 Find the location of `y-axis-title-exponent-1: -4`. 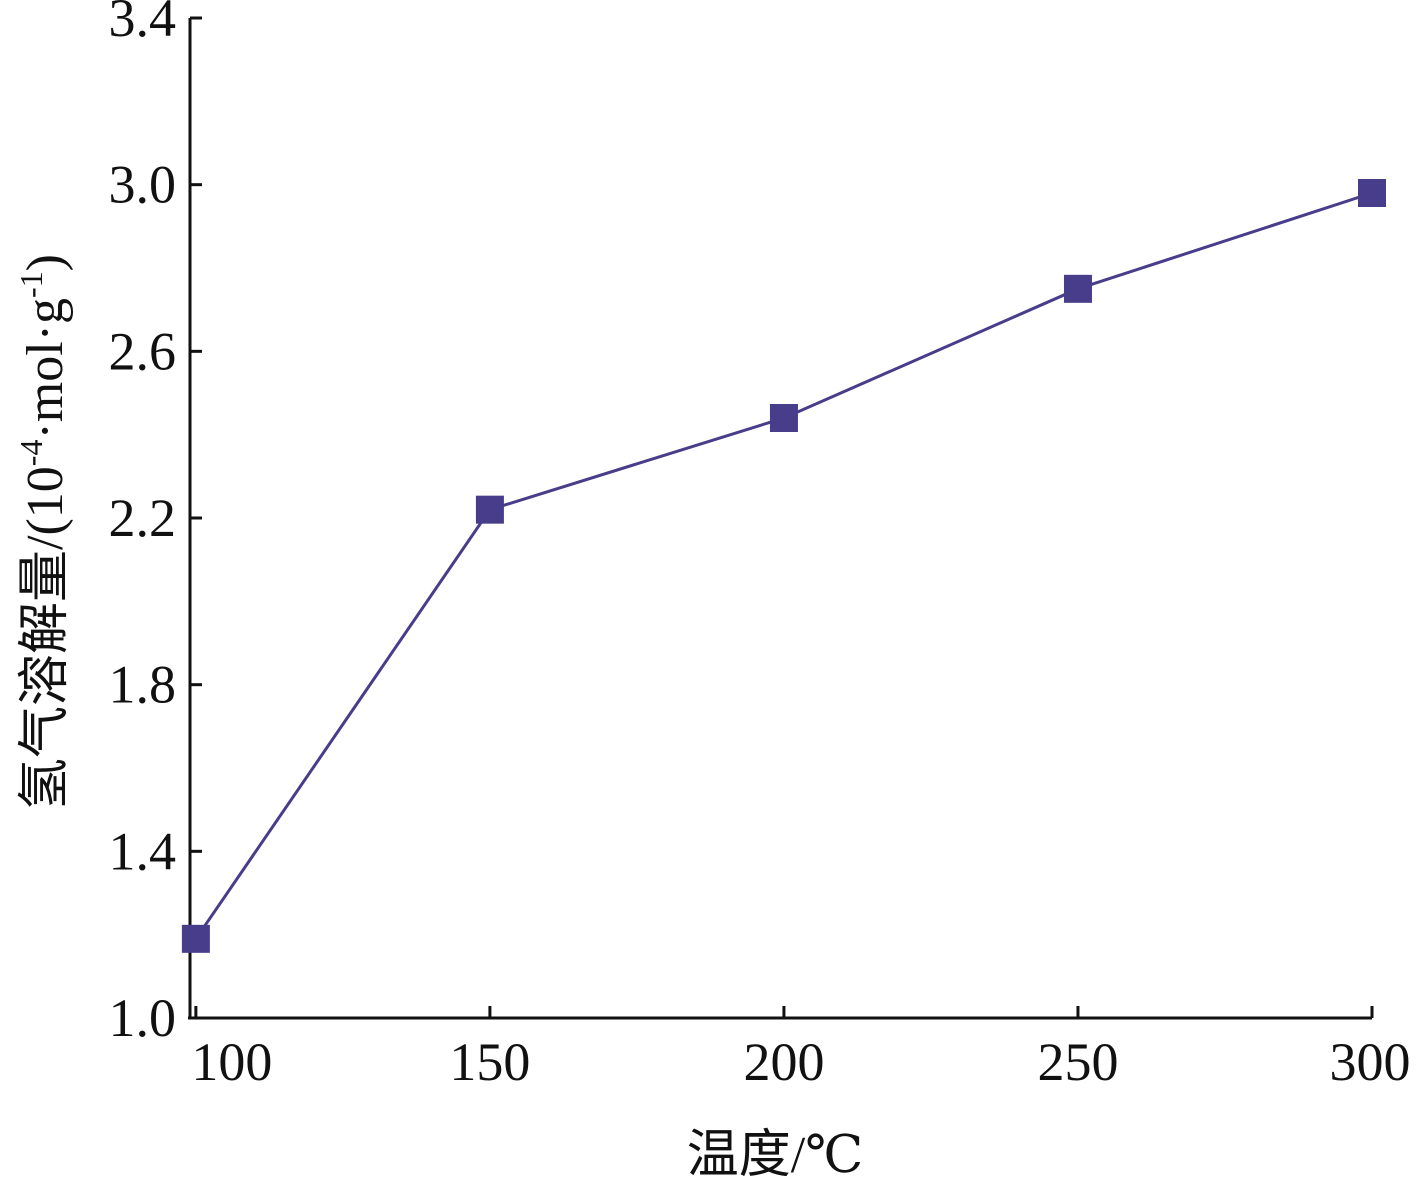

y-axis-title-exponent-1: -4 is located at coordinates (31, 453).